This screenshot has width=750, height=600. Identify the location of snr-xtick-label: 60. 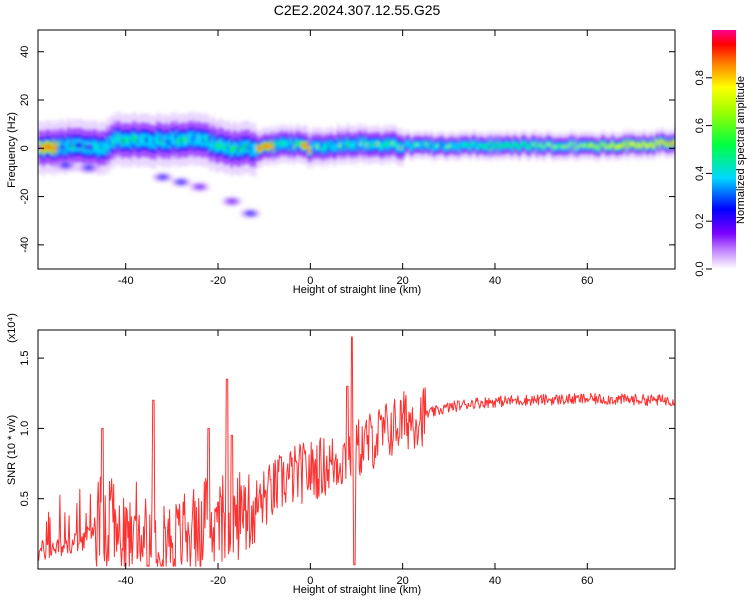
(587, 581).